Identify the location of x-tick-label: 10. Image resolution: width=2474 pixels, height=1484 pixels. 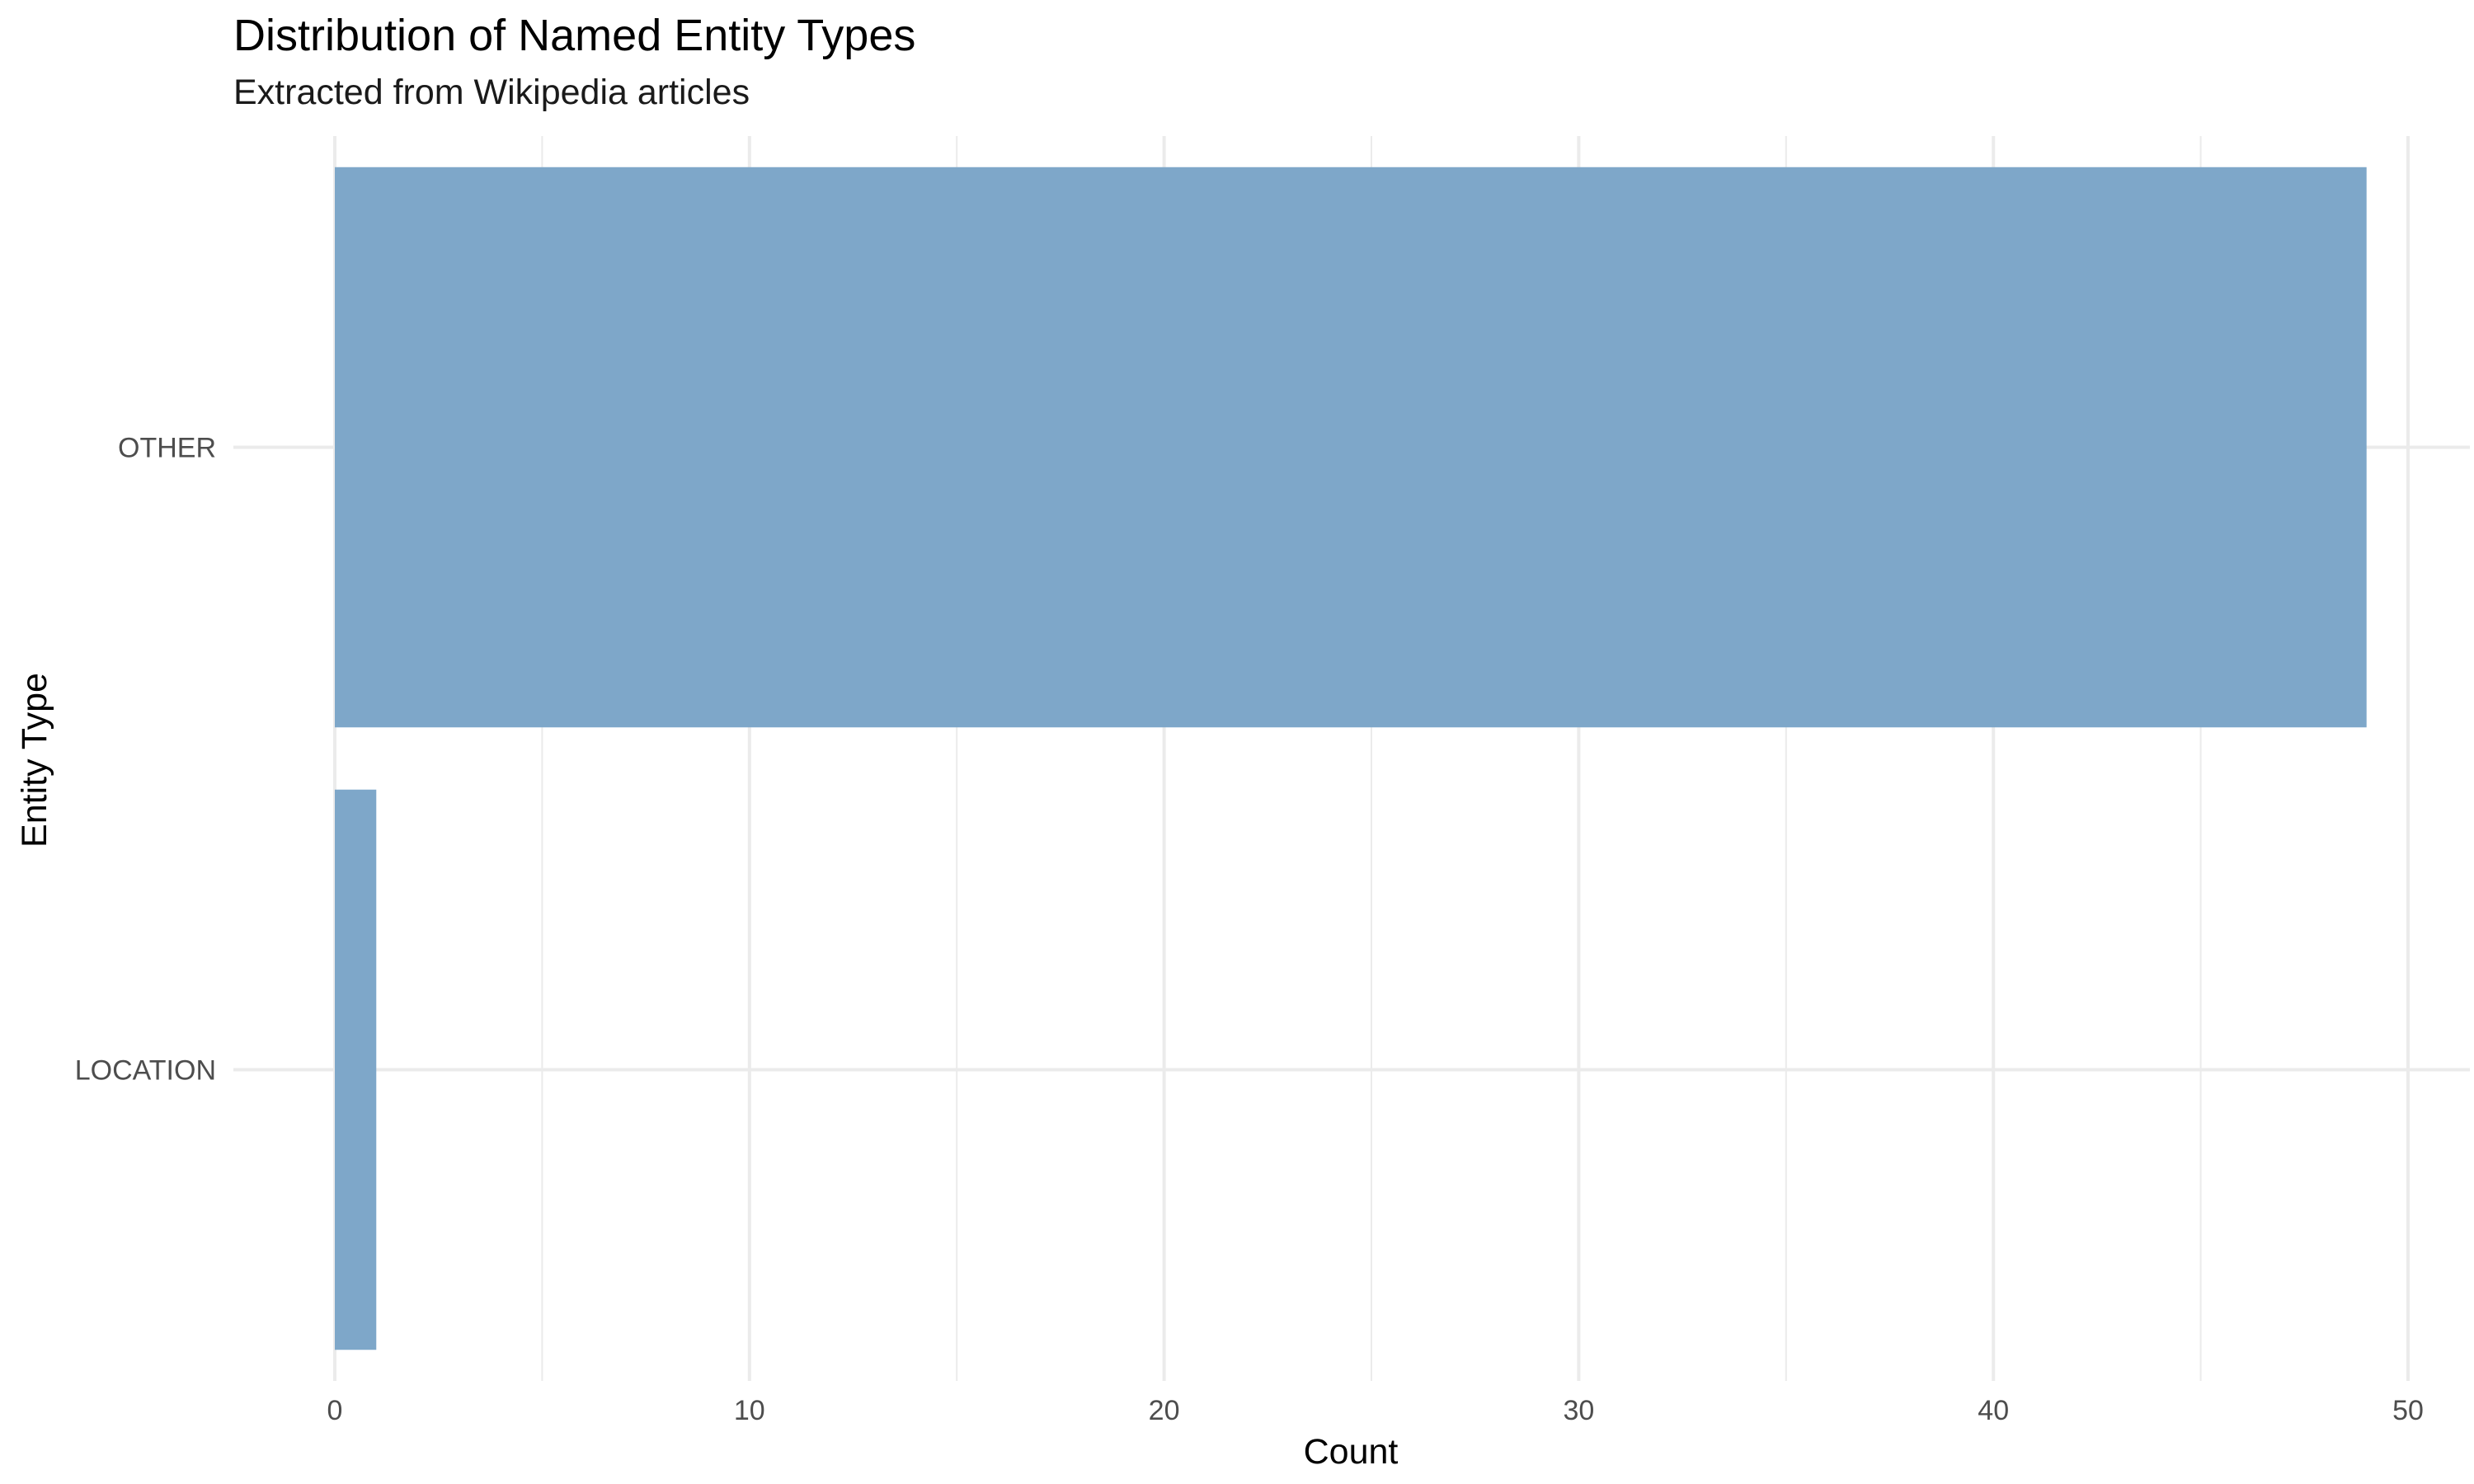
(749, 1410).